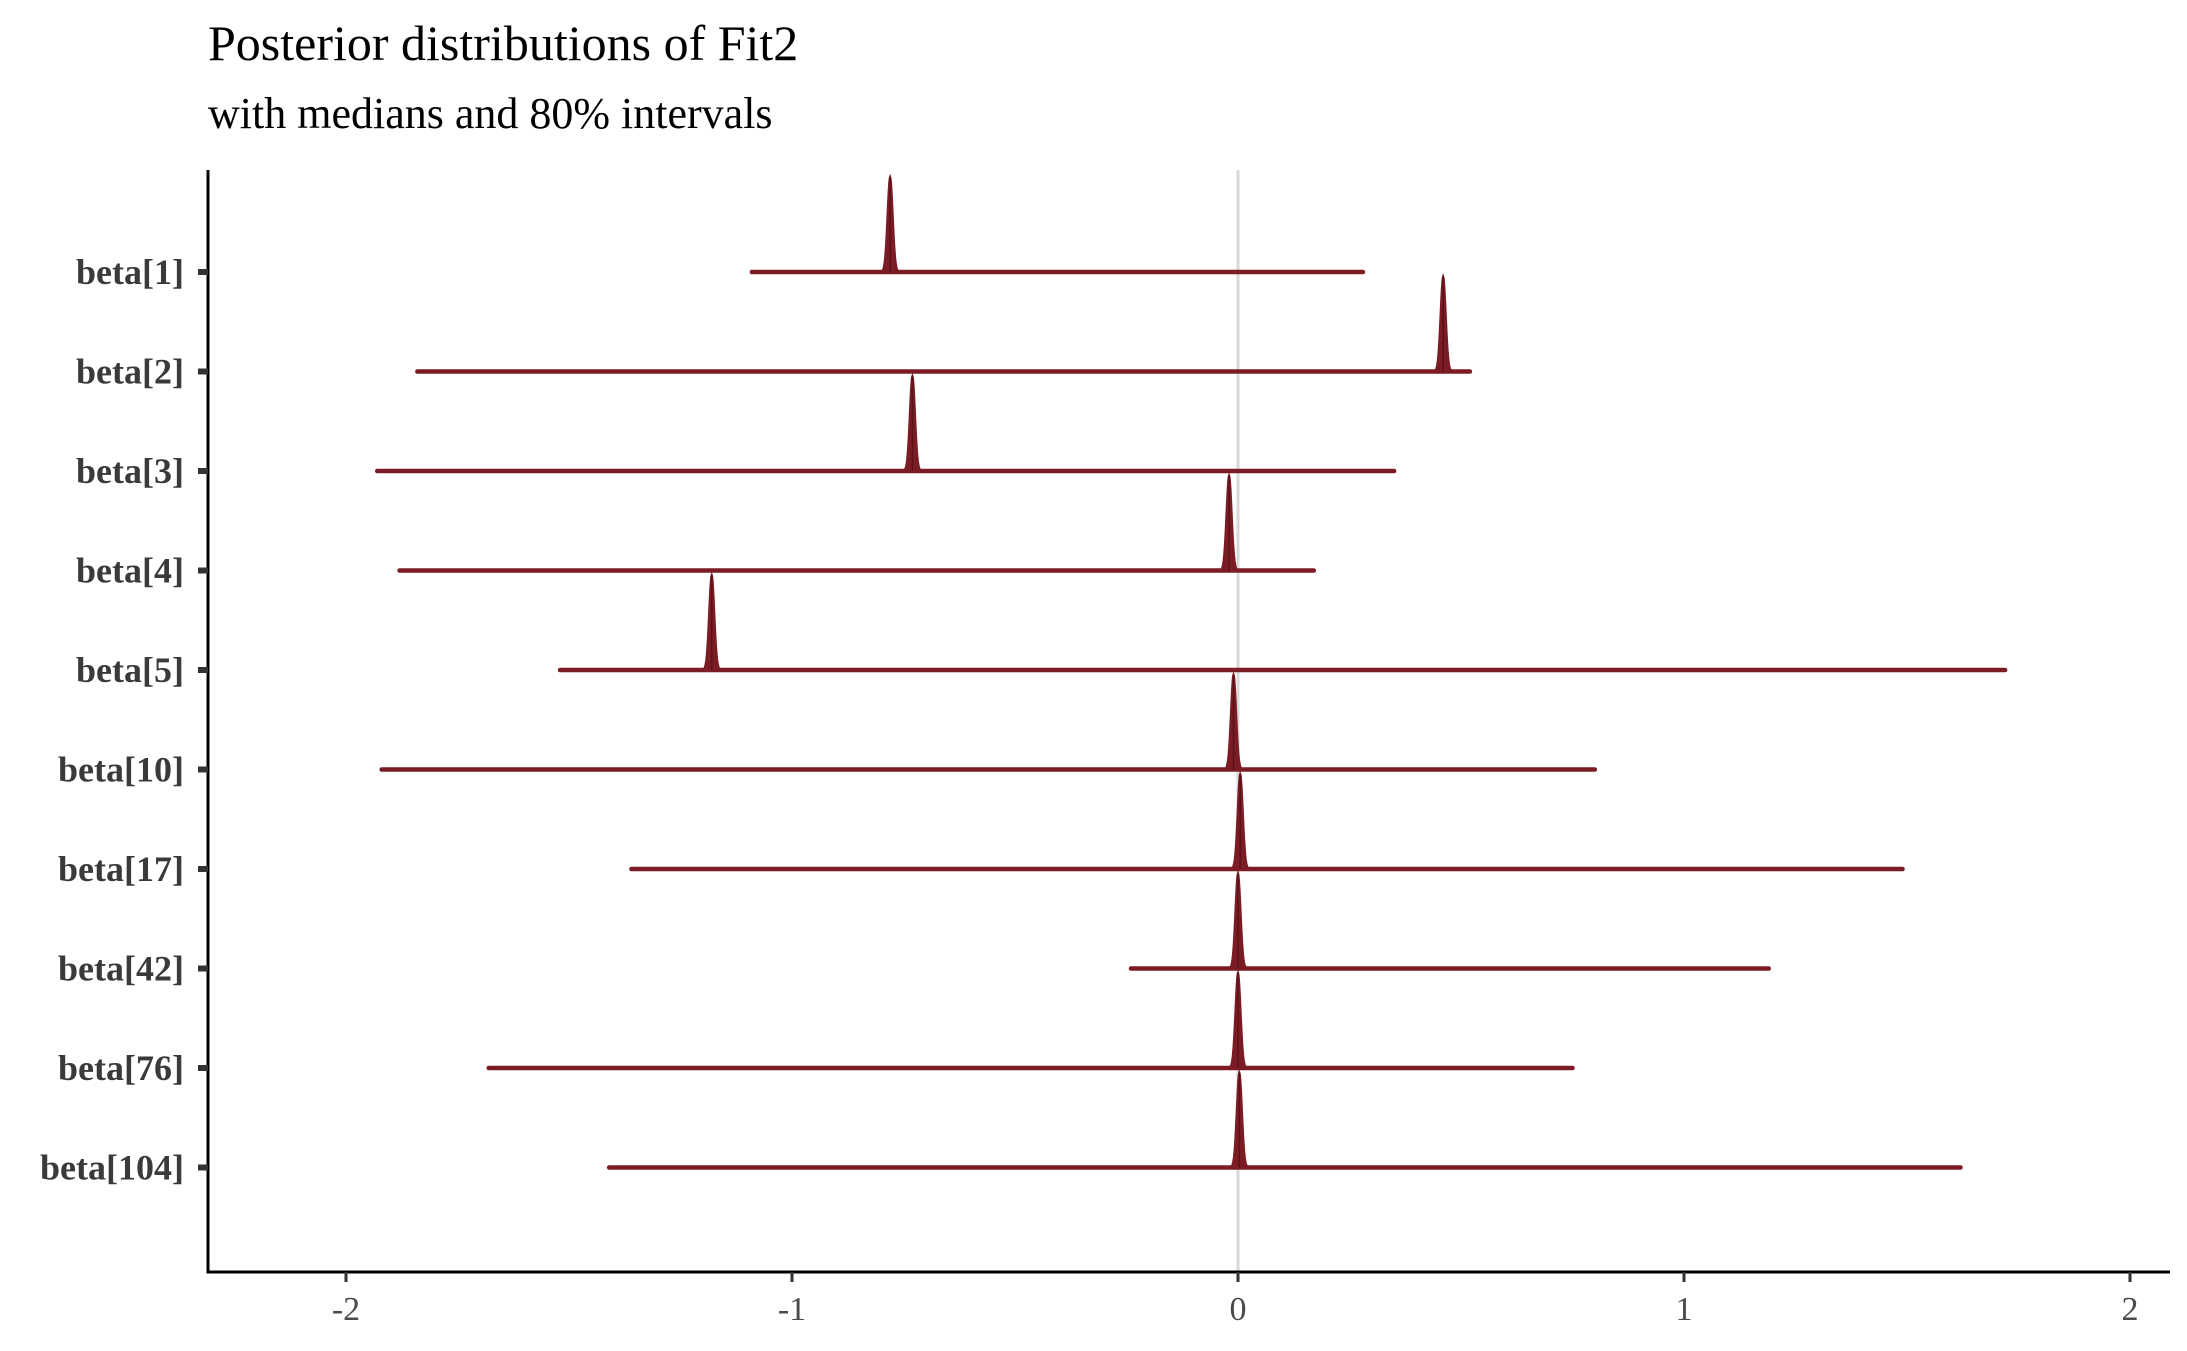  What do you see at coordinates (346, 1309) in the screenshot?
I see `x-tick-label: -2` at bounding box center [346, 1309].